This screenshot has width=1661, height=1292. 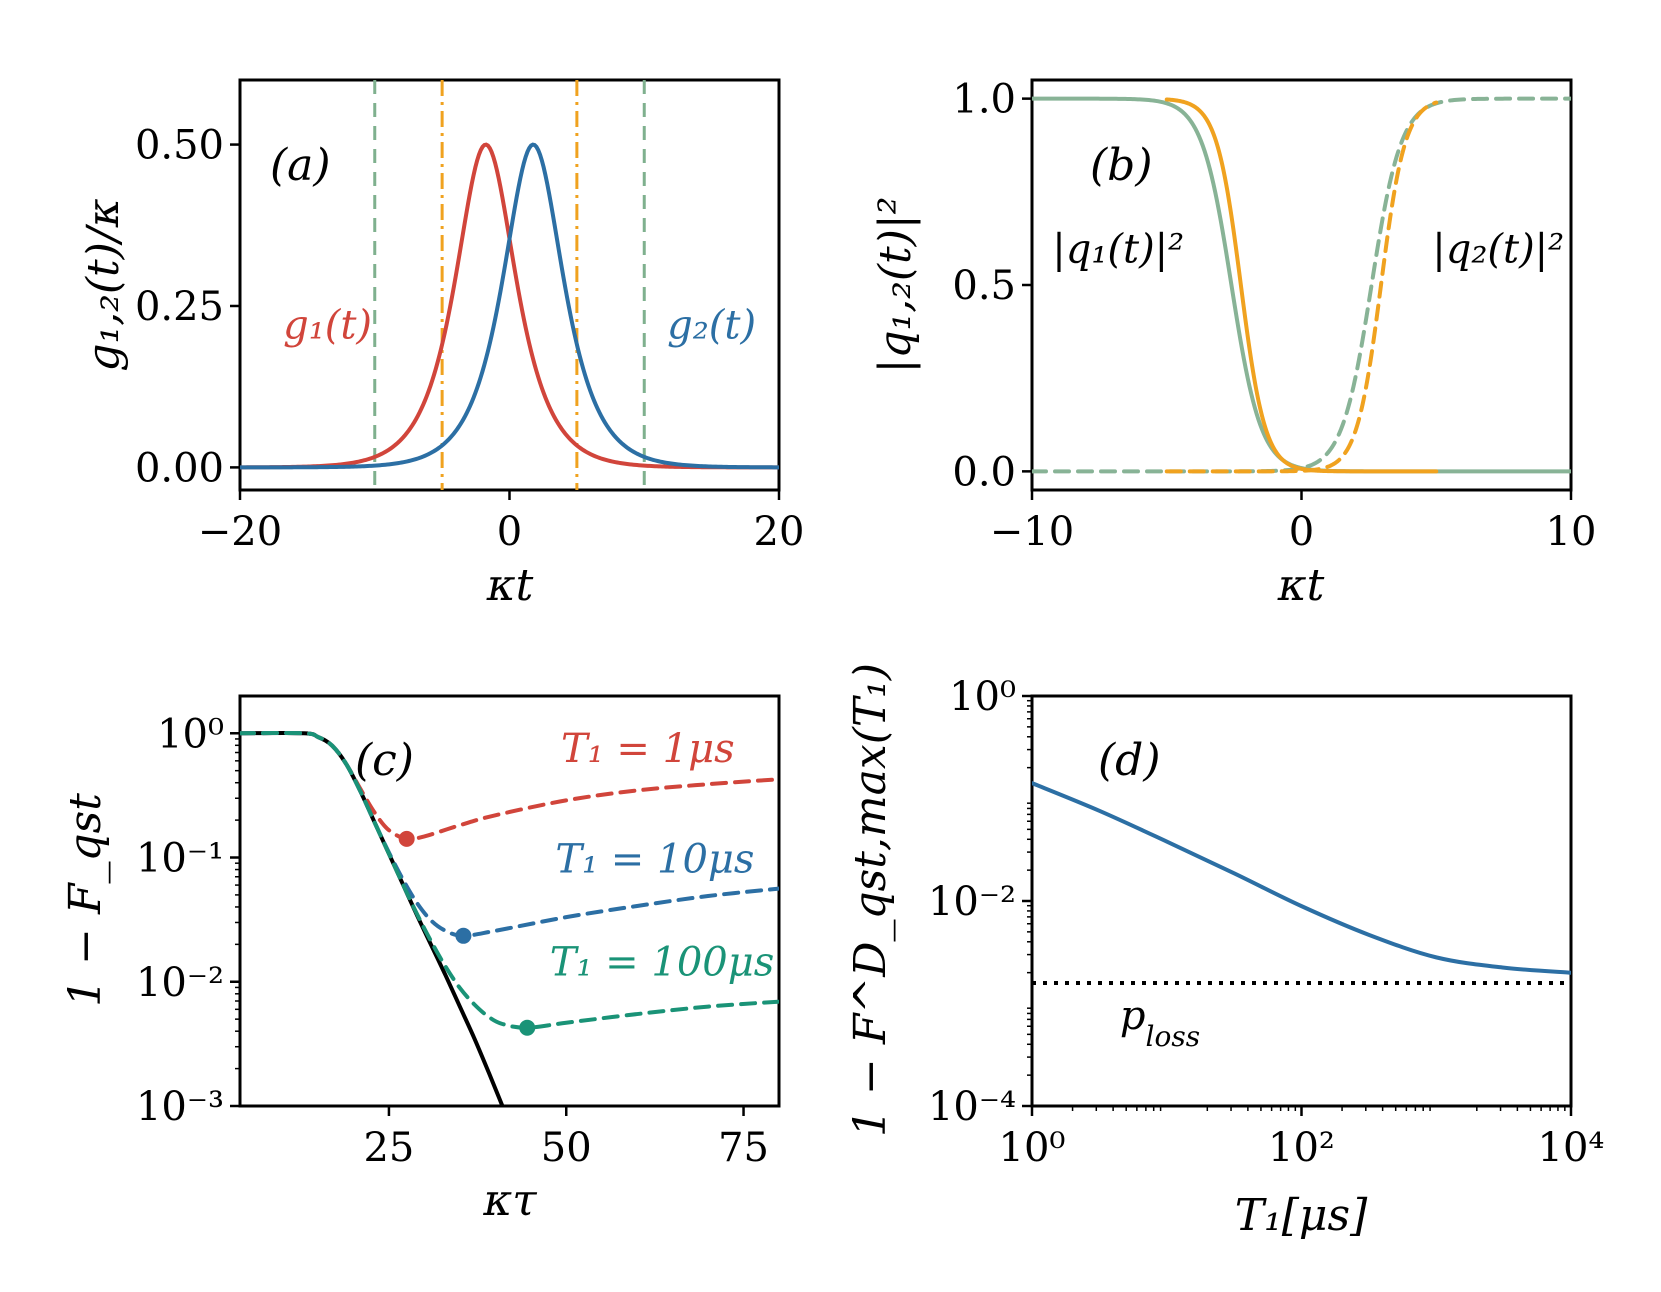 I want to click on annotation-label: T₁ = 100μs, so click(x=662, y=963).